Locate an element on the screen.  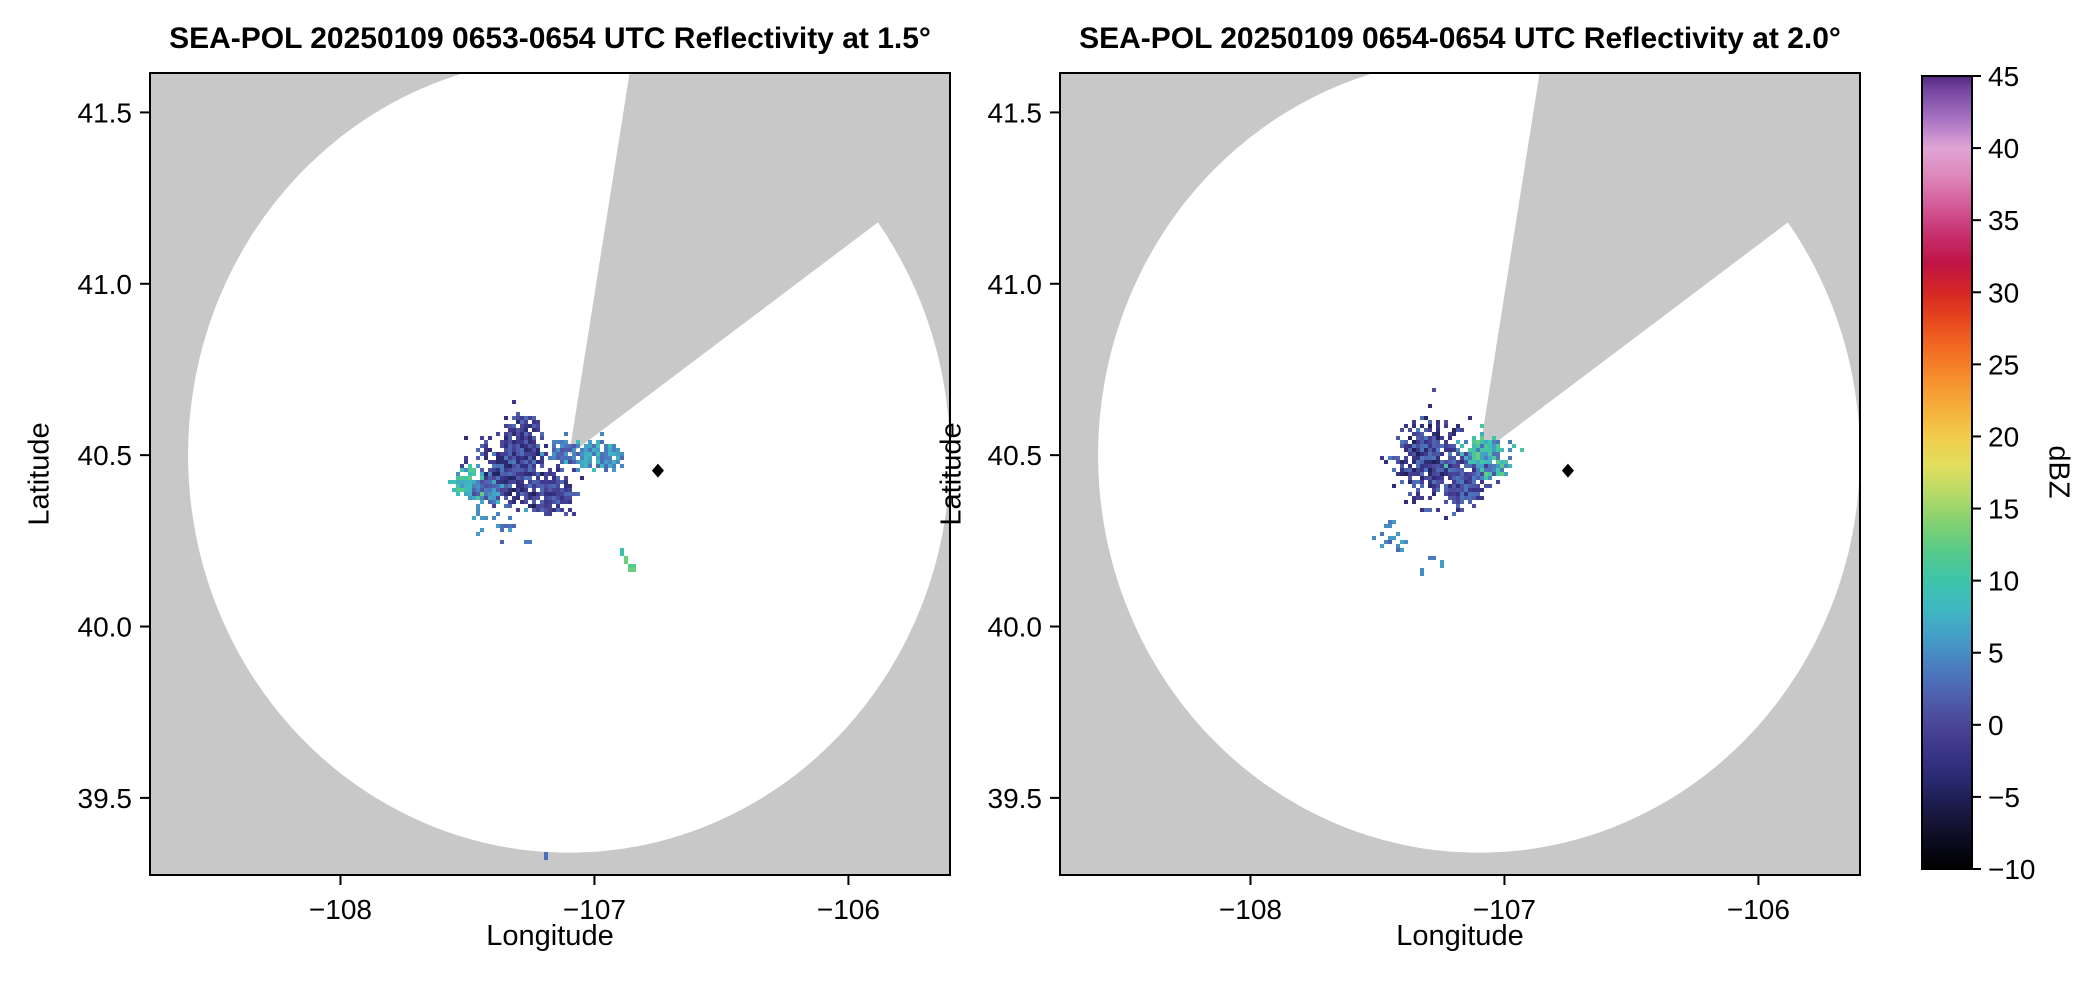
x-tick-label: −106 is located at coordinates (848, 909).